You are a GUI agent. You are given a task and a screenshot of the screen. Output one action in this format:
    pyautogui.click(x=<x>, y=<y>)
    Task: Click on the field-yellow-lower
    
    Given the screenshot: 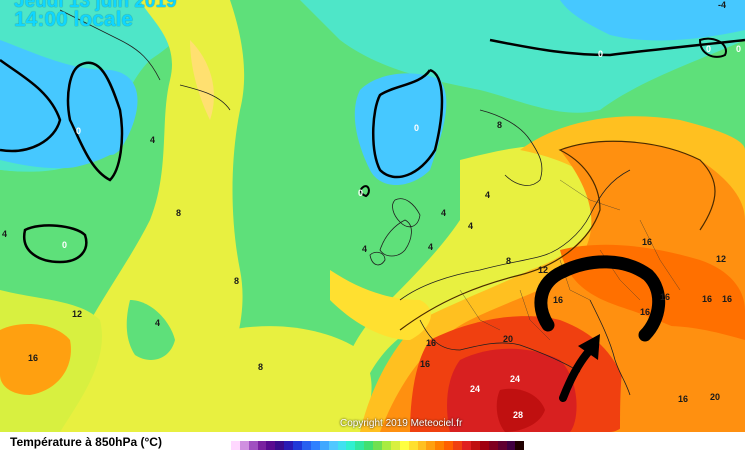 What is the action you would take?
    pyautogui.click(x=276, y=379)
    